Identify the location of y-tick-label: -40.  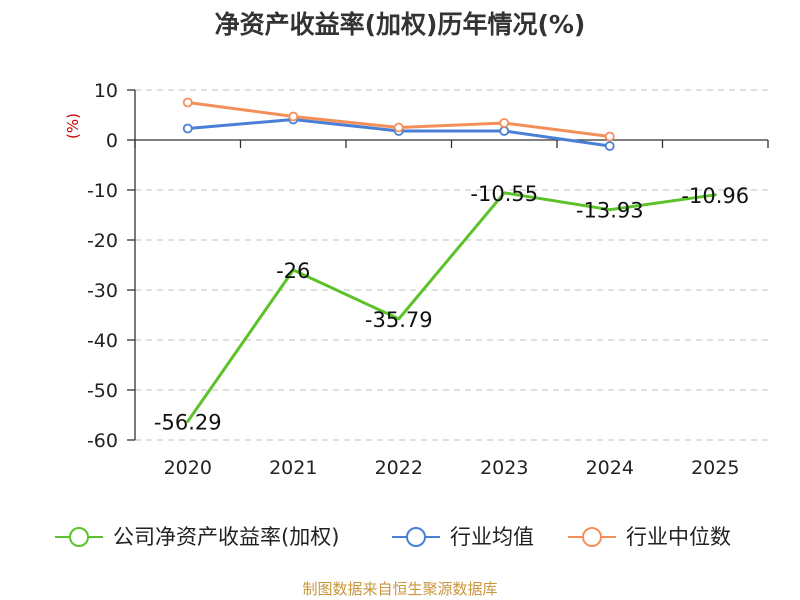
(102, 341).